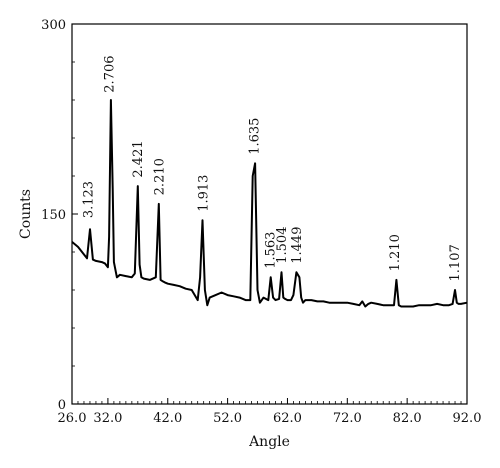  I want to click on peak-label: 1.504, so click(282, 245).